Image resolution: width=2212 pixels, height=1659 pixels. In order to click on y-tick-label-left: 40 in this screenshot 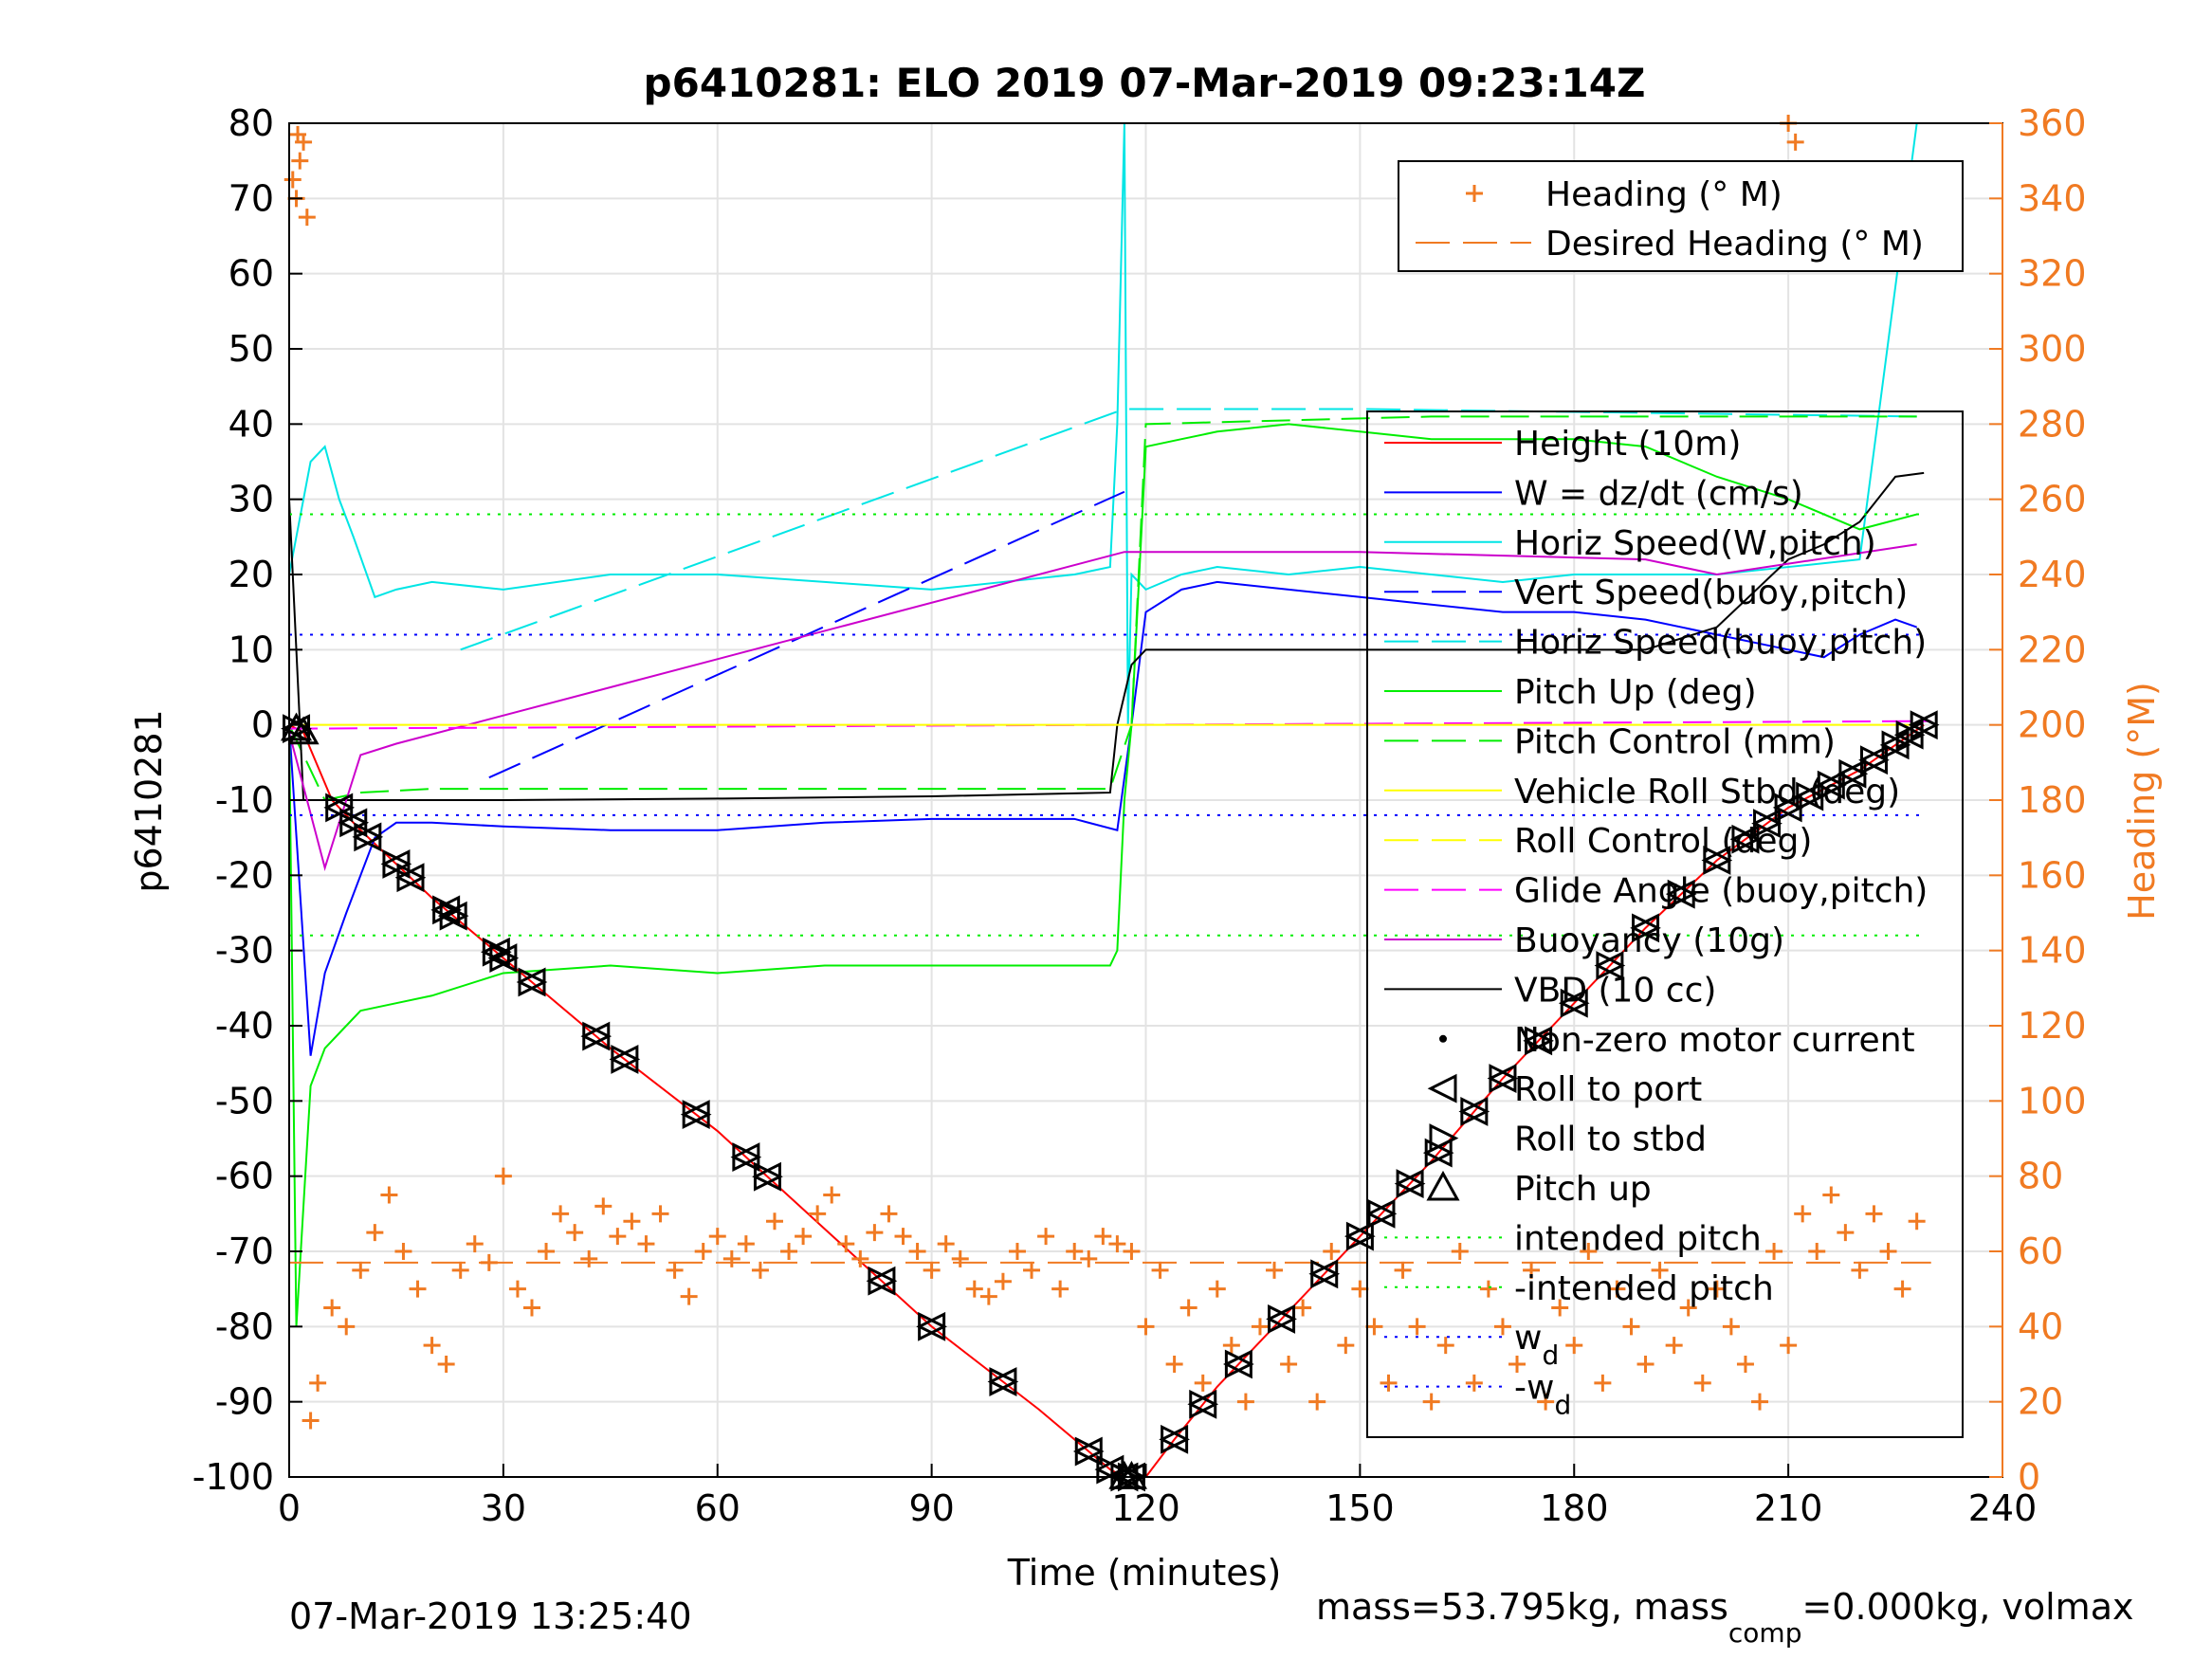, I will do `click(251, 424)`.